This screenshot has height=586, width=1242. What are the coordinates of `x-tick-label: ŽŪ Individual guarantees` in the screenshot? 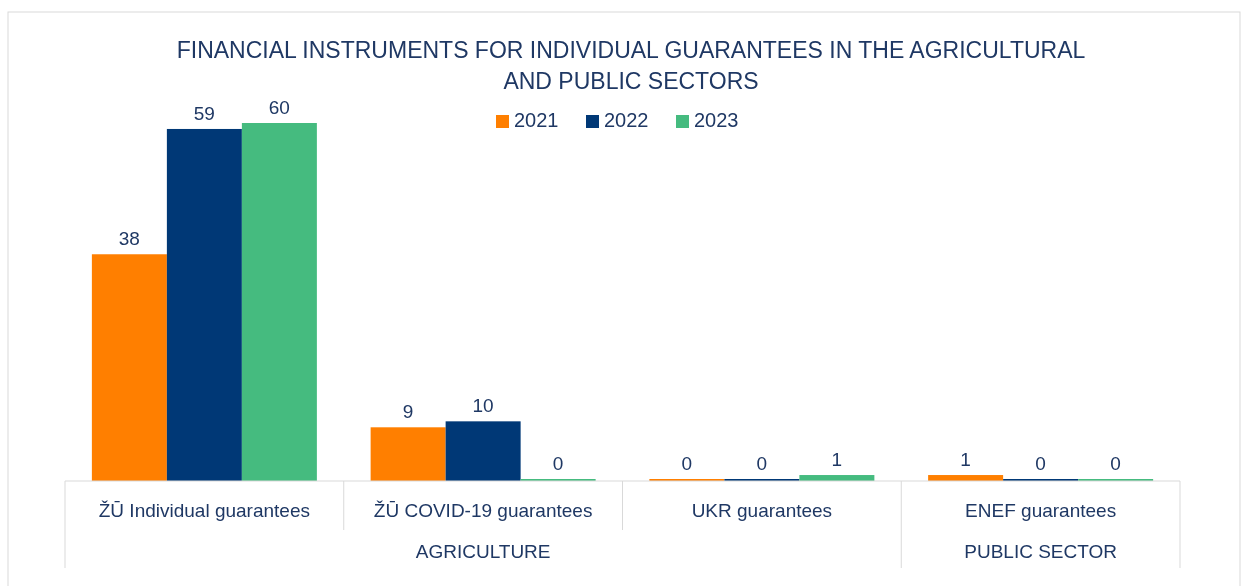 It's located at (204, 510).